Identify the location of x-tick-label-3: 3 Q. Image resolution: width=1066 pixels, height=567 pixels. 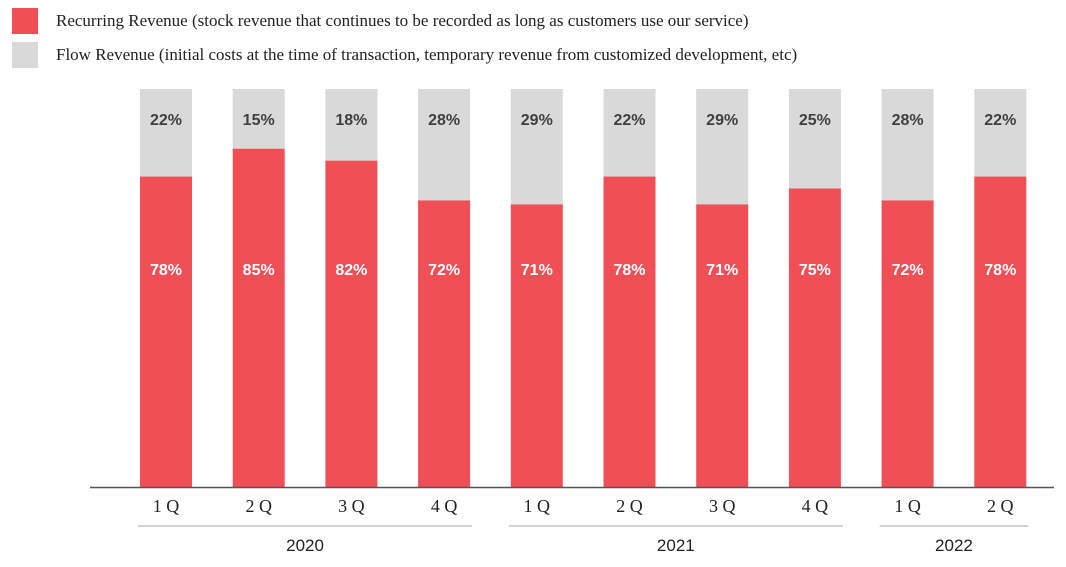
(351, 506).